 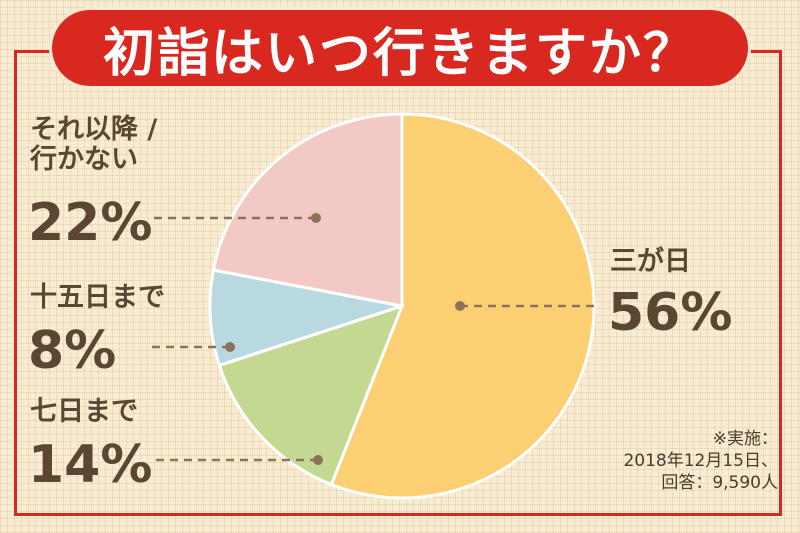 What do you see at coordinates (84, 411) in the screenshot?
I see `slice-label-1: 七日まで` at bounding box center [84, 411].